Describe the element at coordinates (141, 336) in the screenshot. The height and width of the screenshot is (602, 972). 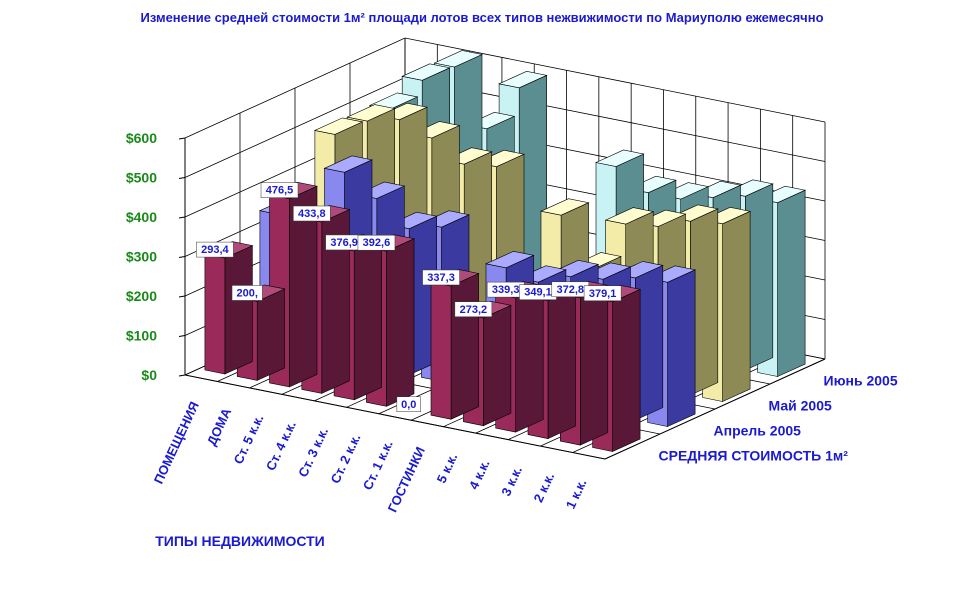
I see `y-tick-label: $100` at that location.